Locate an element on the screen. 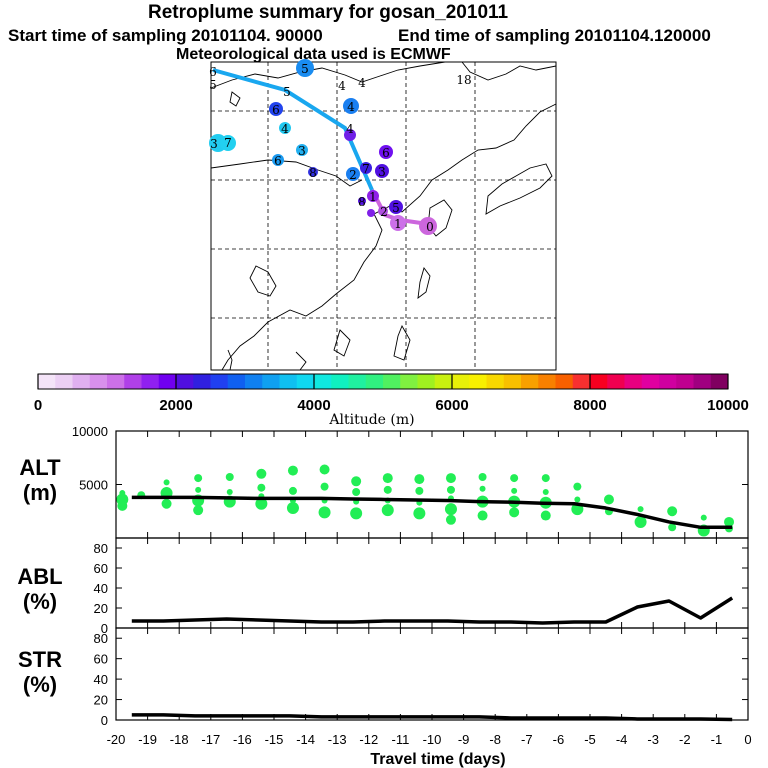  y-tick-label: 0 is located at coordinates (104, 720).